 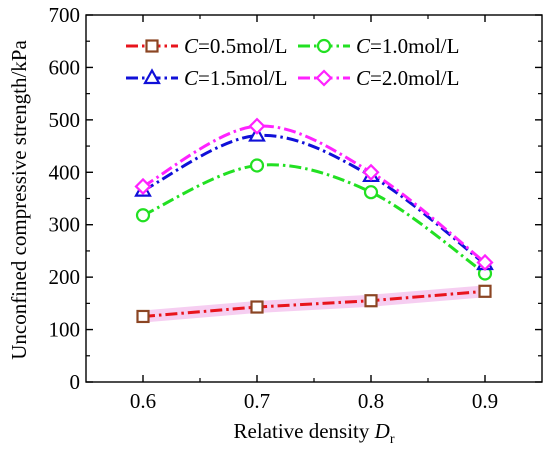 What do you see at coordinates (65, 172) in the screenshot?
I see `y-tick-label-5: 400` at bounding box center [65, 172].